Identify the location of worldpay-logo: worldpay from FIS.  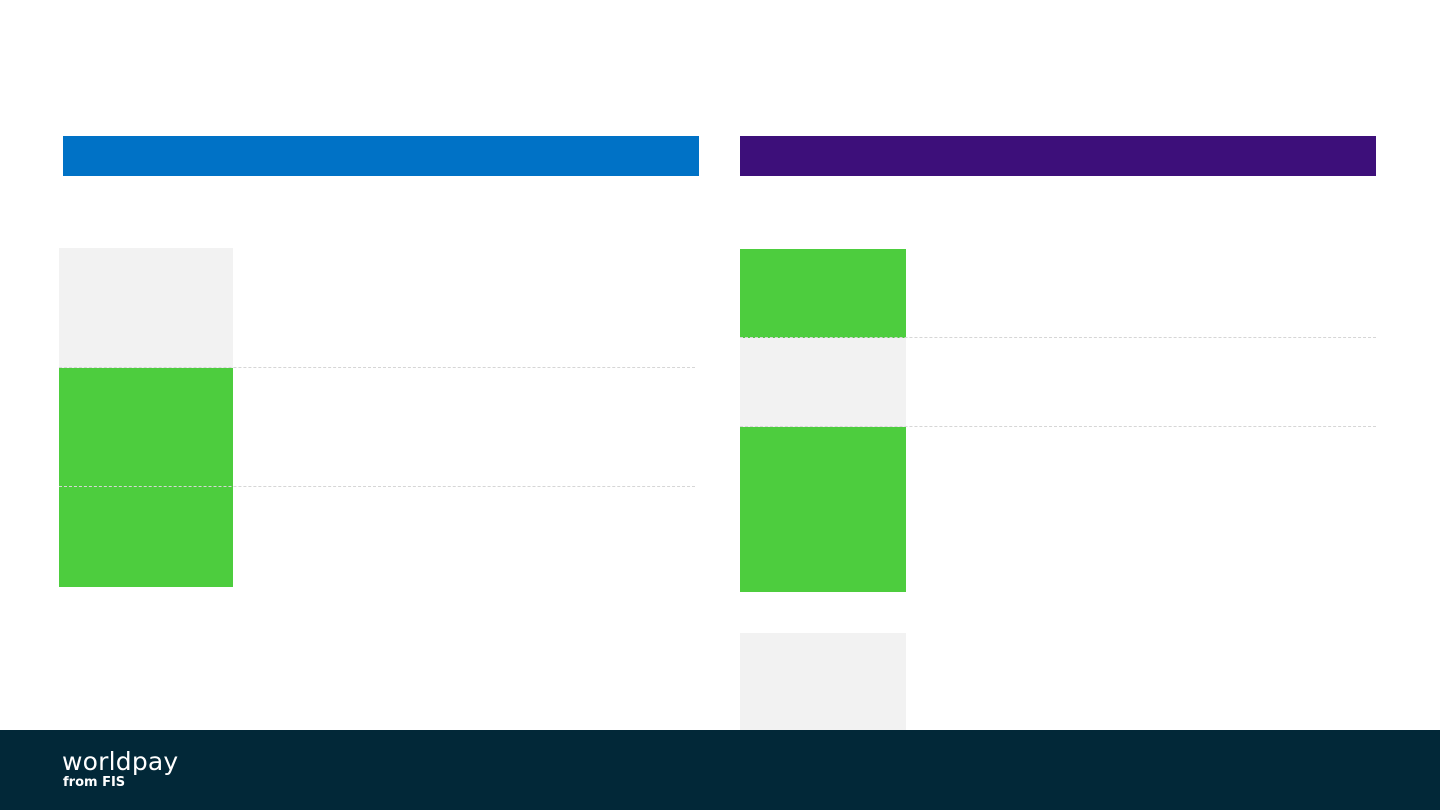
(120, 769).